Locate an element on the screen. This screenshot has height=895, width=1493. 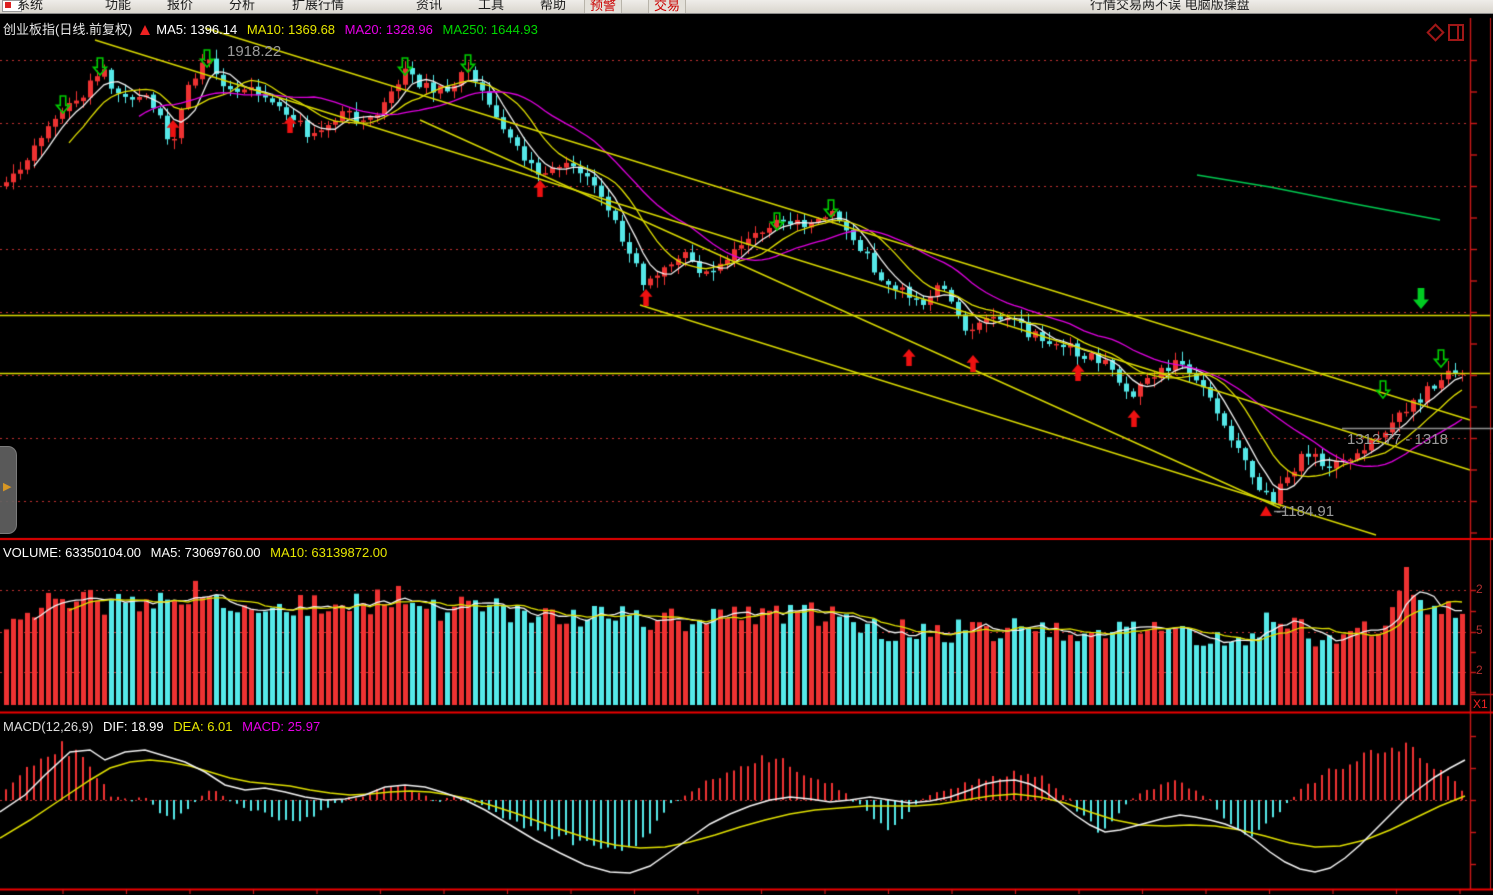
peak-price-label: 1918.22 is located at coordinates (254, 51).